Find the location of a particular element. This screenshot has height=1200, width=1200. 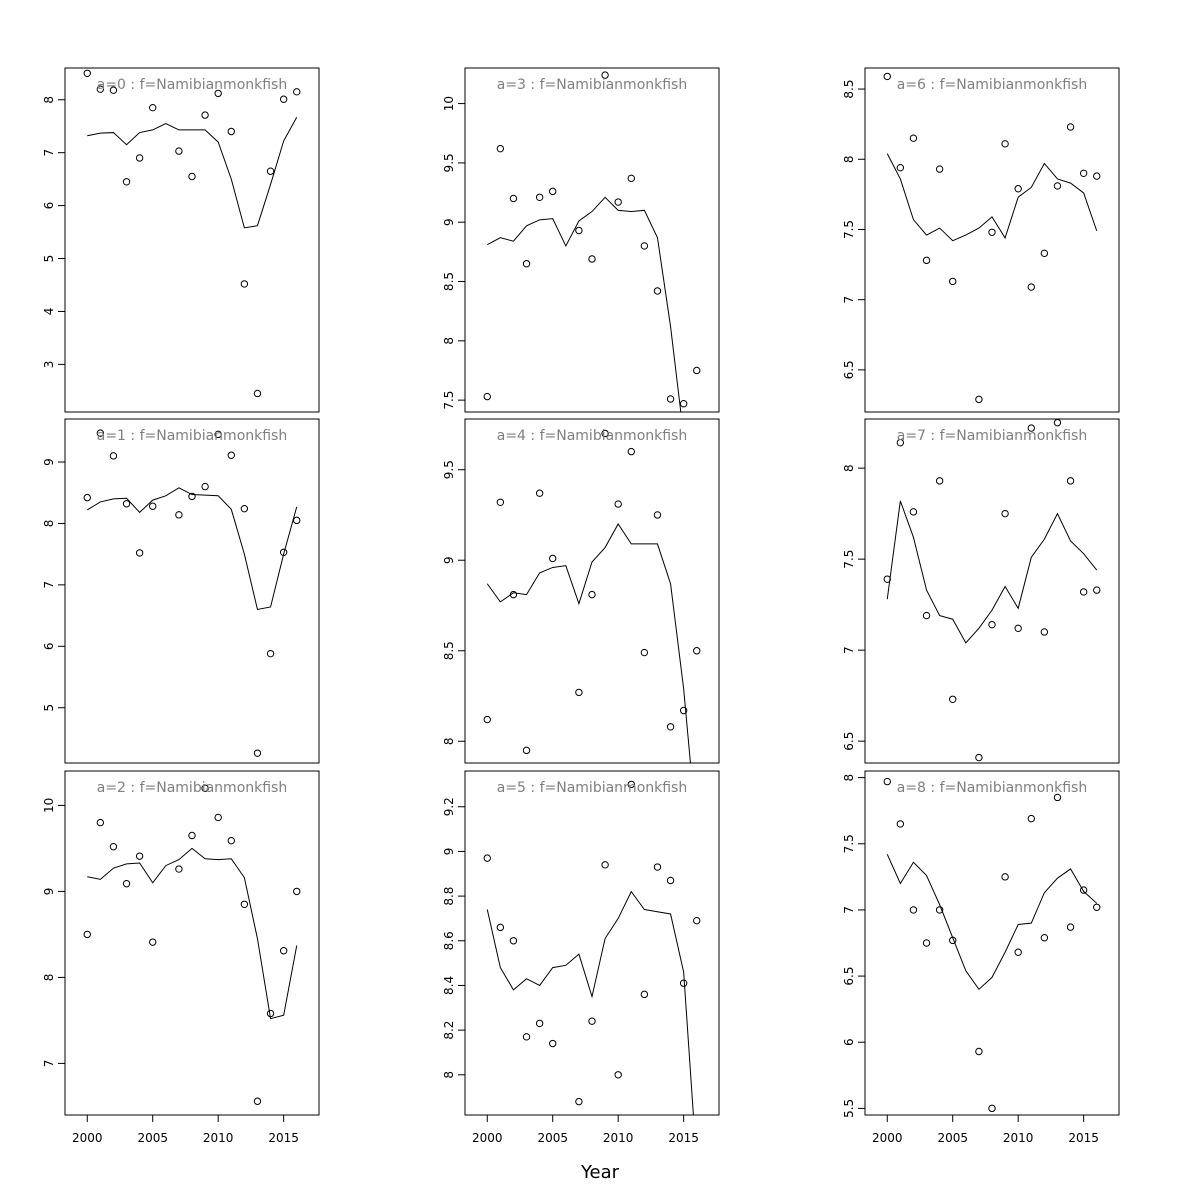

y-tick-label: 5.5 is located at coordinates (849, 1108).